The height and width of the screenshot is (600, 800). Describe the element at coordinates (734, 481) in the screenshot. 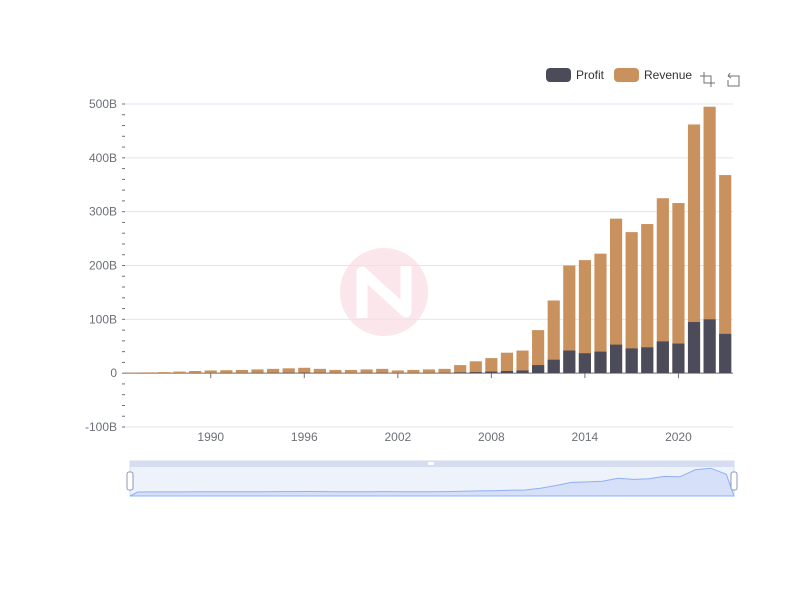

I see `slider-handle-right` at that location.